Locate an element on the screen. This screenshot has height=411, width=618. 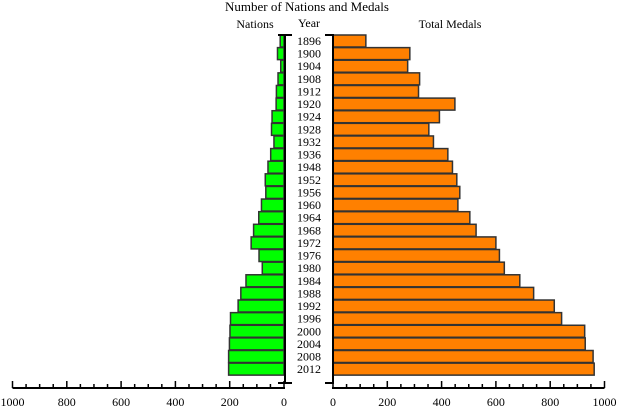
year-label-1996: 1996 is located at coordinates (309, 319).